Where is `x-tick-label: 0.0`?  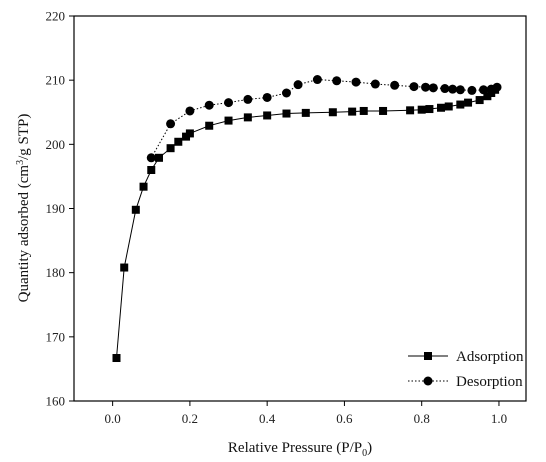
x-tick-label: 0.0 is located at coordinates (113, 418).